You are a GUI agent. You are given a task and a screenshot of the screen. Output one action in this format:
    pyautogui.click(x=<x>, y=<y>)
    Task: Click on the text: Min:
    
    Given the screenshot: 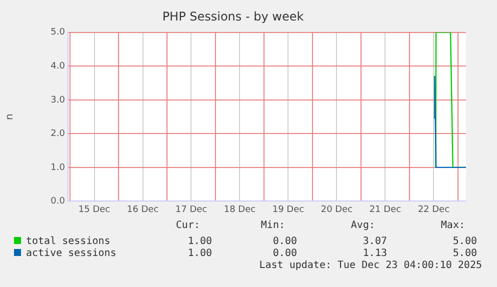 What is the action you would take?
    pyautogui.click(x=272, y=225)
    